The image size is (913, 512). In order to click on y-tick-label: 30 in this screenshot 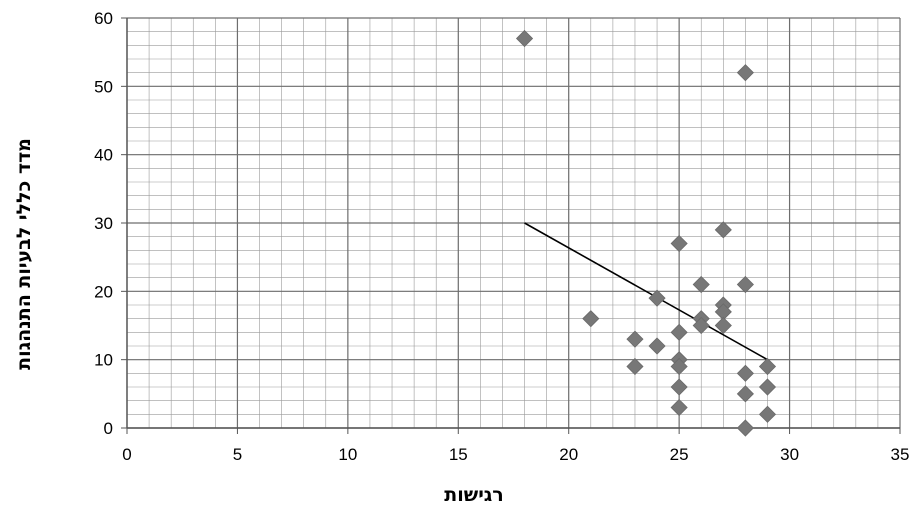, I will do `click(103, 223)`.